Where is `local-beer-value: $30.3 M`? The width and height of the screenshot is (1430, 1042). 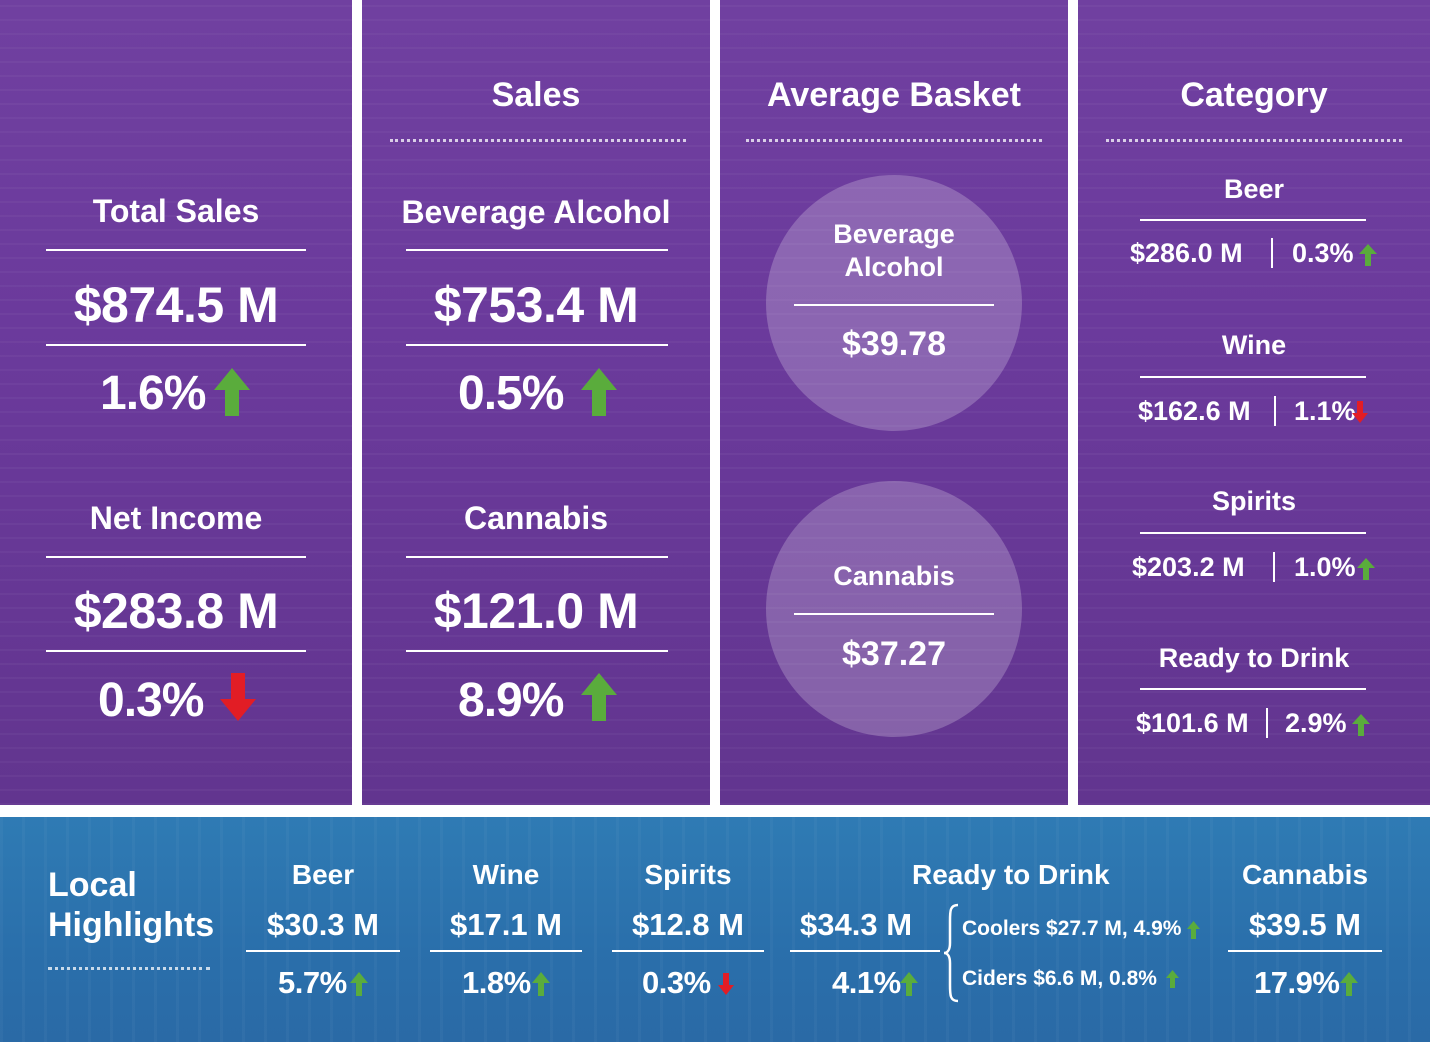 local-beer-value: $30.3 M is located at coordinates (322, 924).